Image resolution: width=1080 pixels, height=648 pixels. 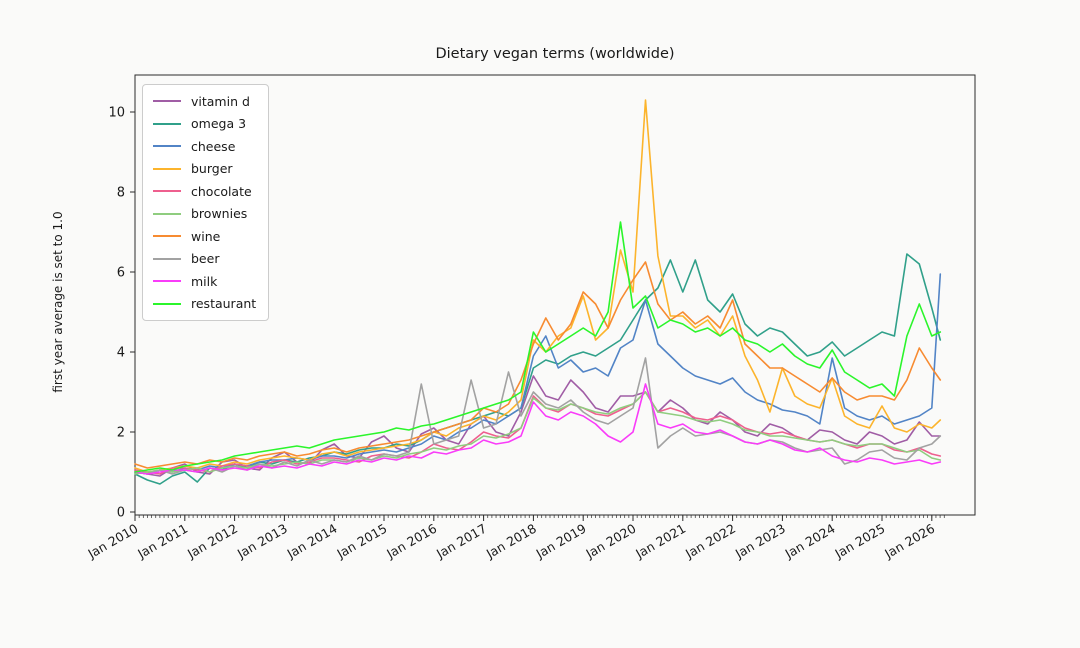 I want to click on x-tick-label: Jan 2018, so click(x=511, y=541).